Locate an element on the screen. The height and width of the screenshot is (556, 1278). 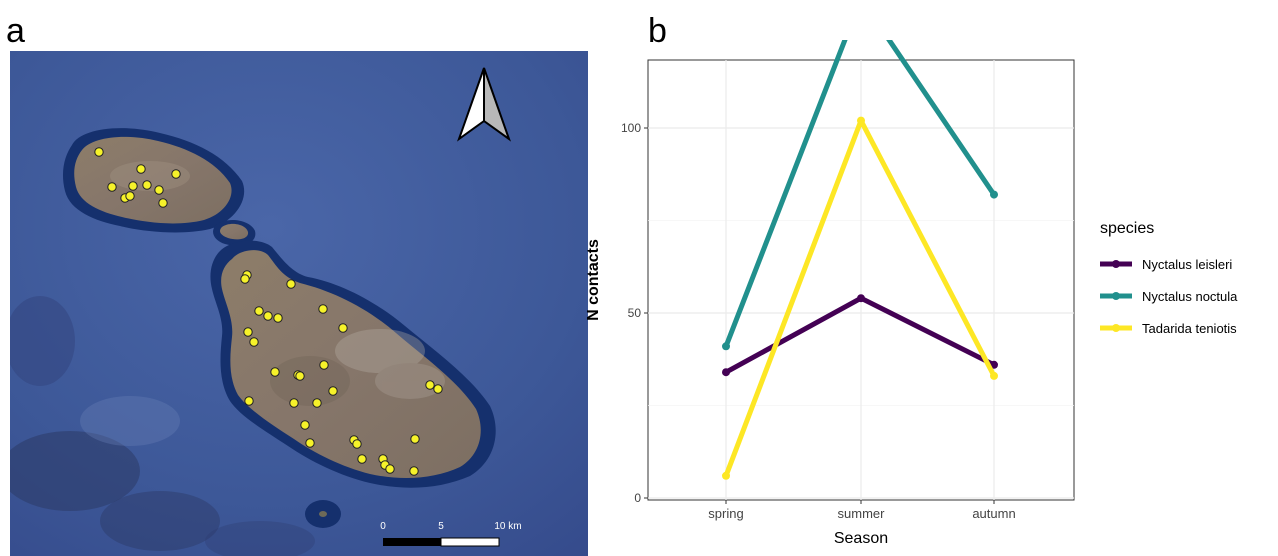
y-axis-ticks: 0 50 100 is located at coordinates (634, 313).